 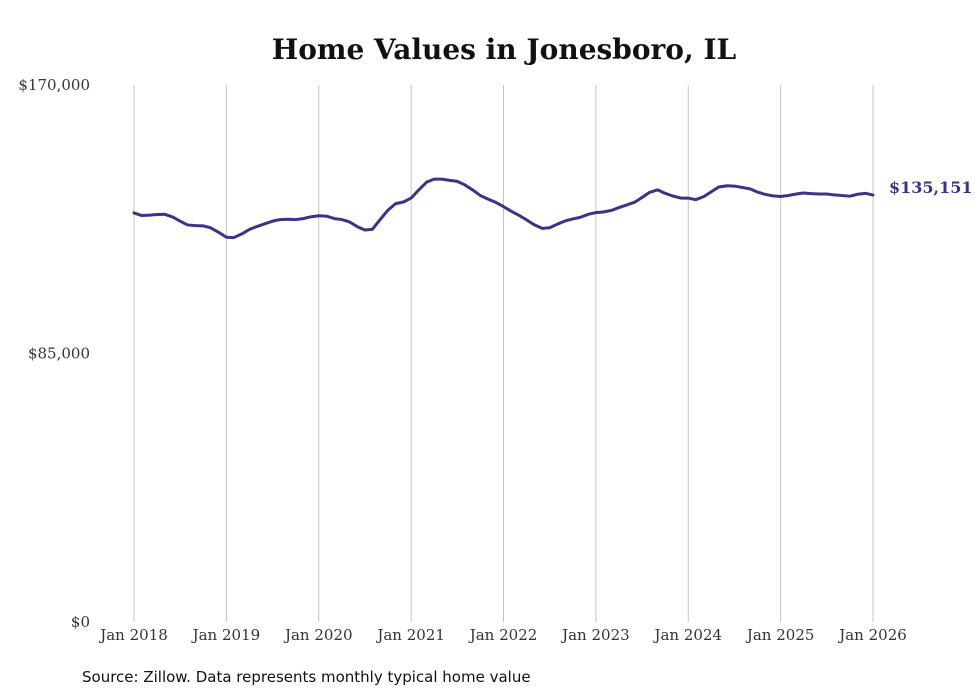 I want to click on series-group, so click(x=503, y=208).